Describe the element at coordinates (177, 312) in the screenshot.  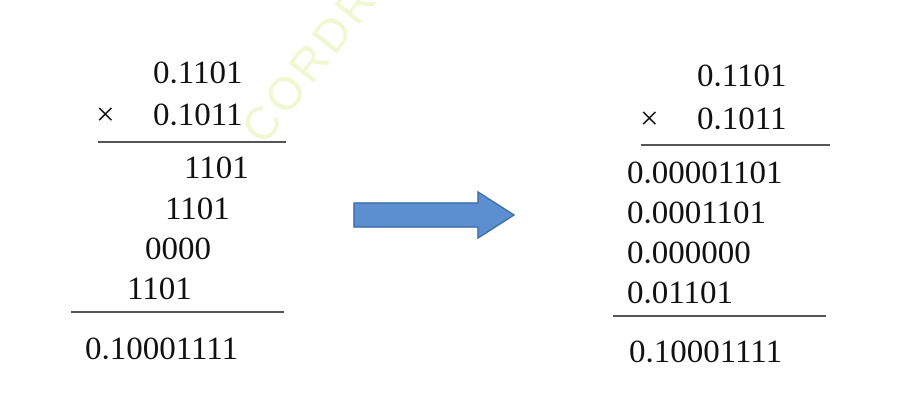
I see `left-bottom-rule` at that location.